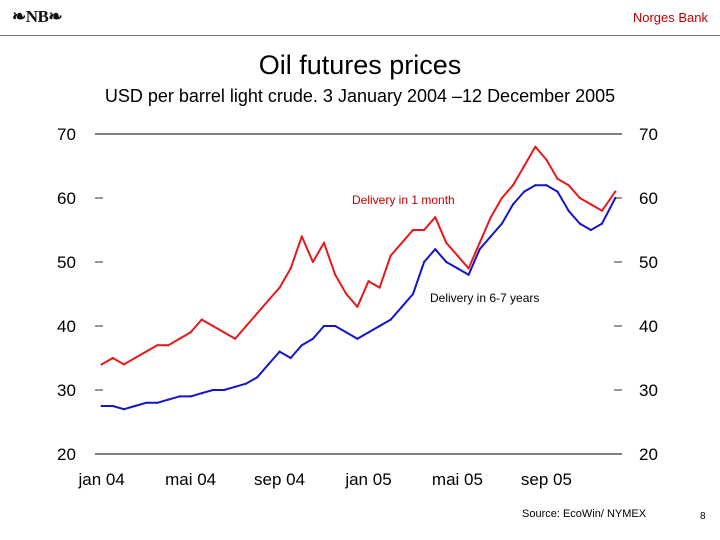 Image resolution: width=720 pixels, height=540 pixels. I want to click on x-tick-label: mai 05, so click(457, 479).